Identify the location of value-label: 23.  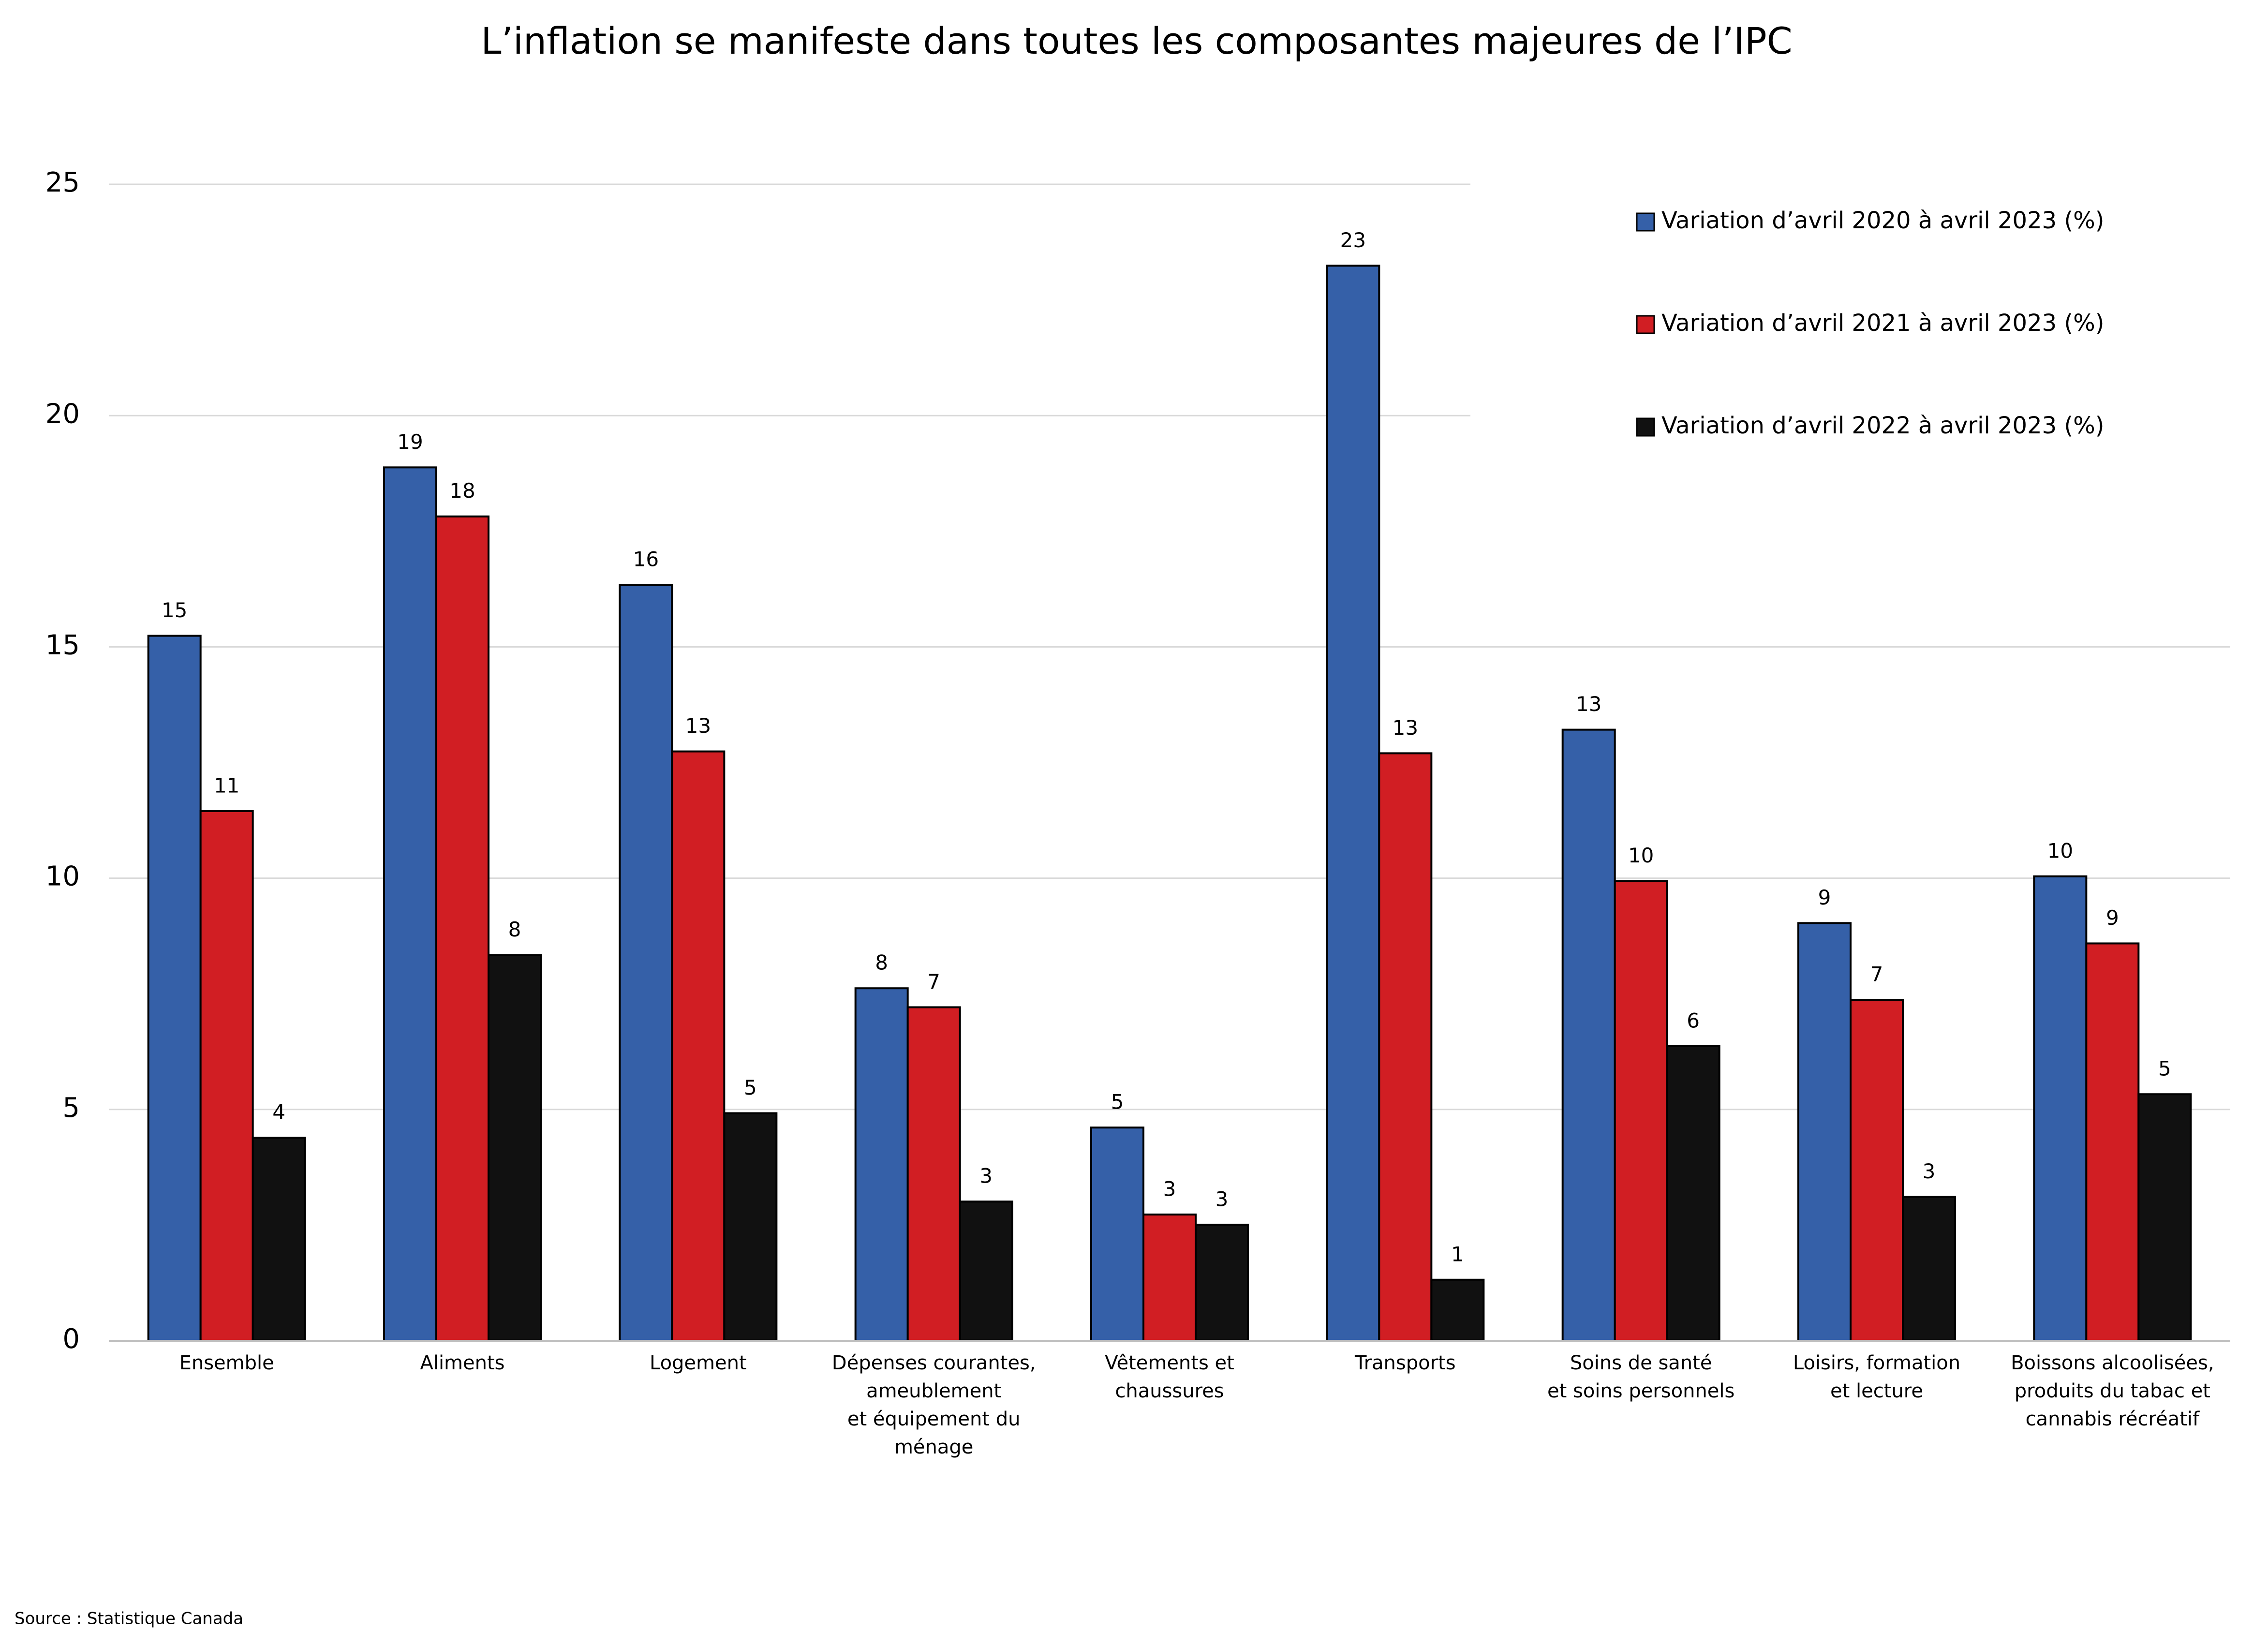
(1353, 240).